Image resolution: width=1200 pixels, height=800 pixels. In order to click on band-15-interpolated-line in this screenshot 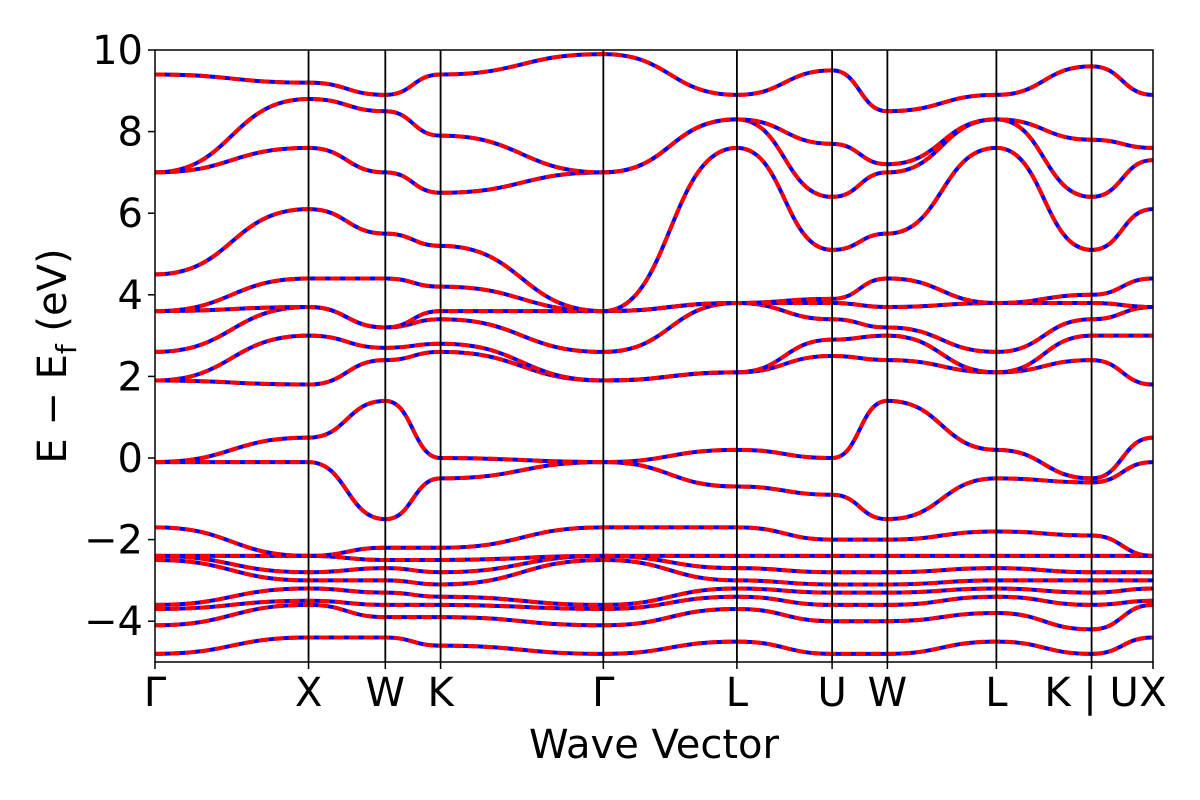, I will do `click(654, 295)`.